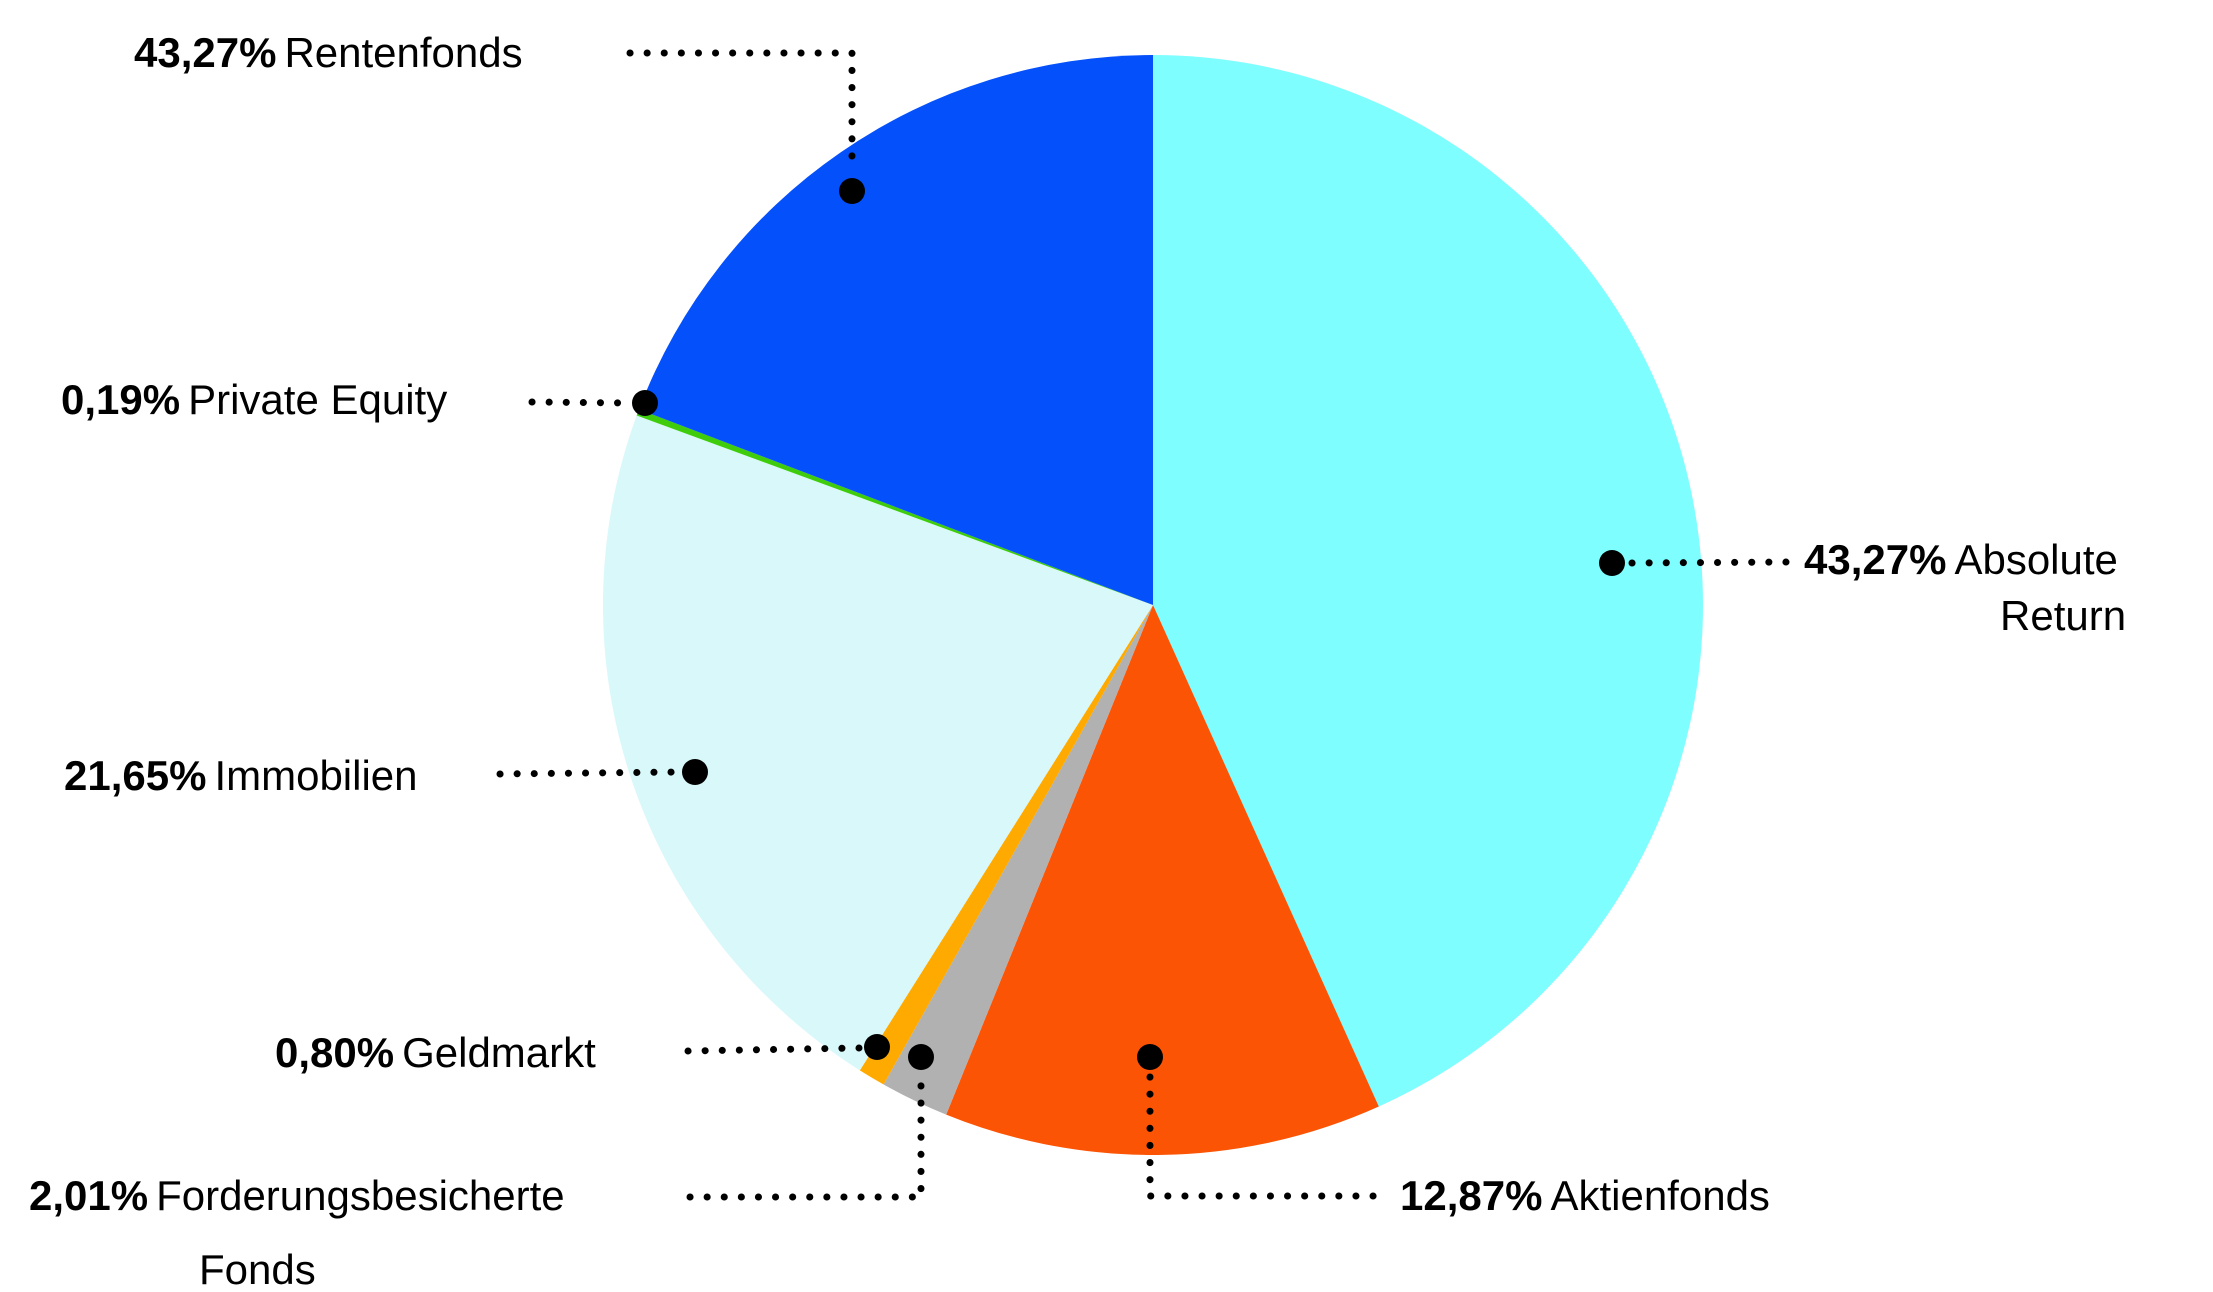  I want to click on label-rentenfonds-pct: 43,27%, so click(205, 52).